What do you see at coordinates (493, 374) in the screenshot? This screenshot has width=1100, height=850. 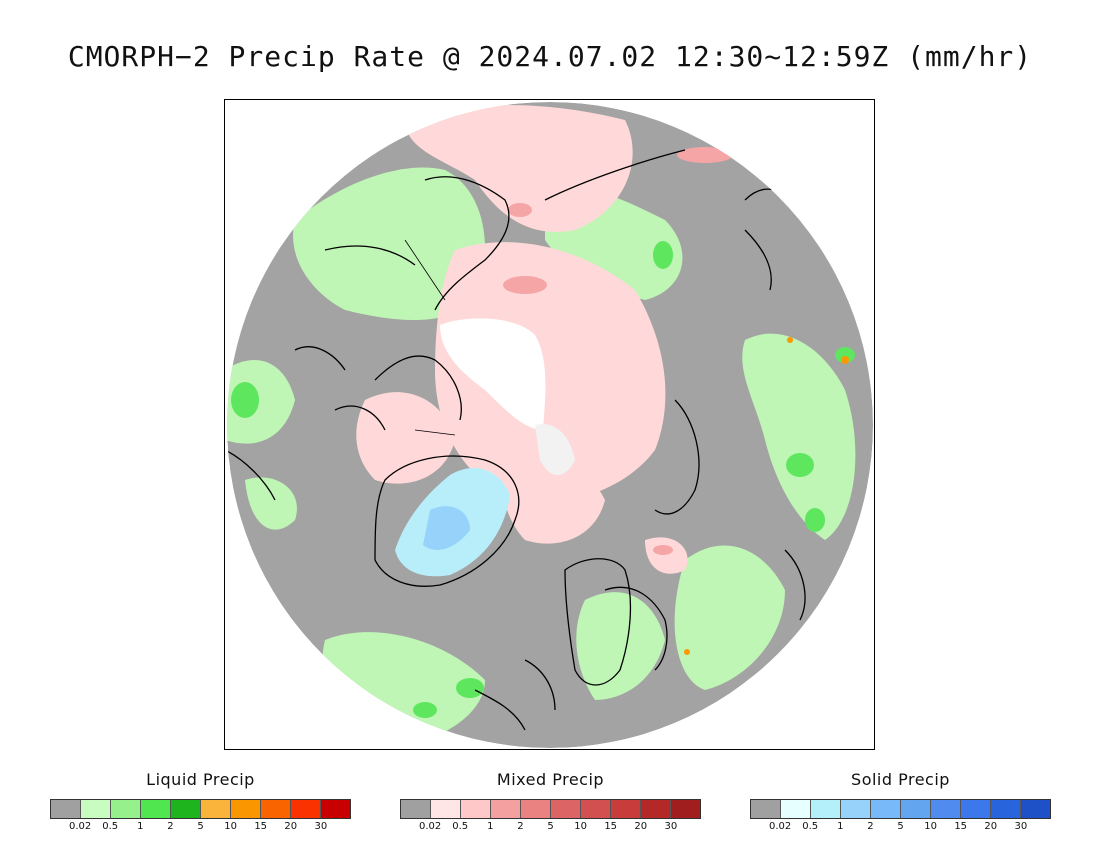 I see `central-arctic-snow` at bounding box center [493, 374].